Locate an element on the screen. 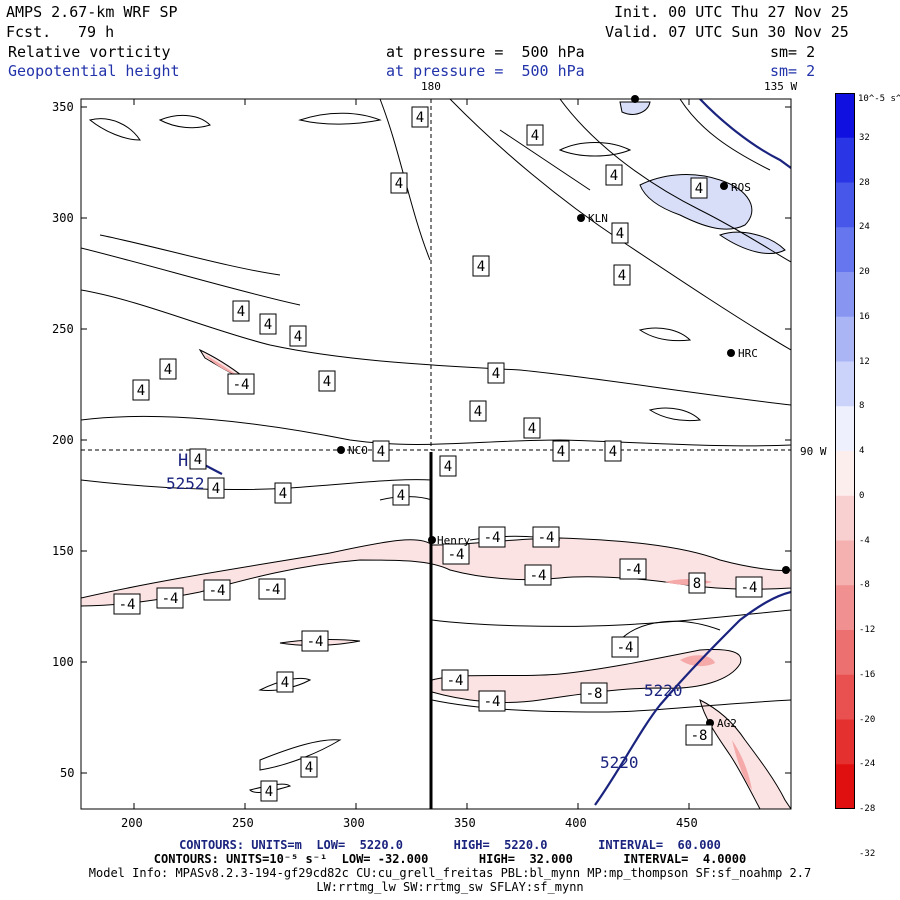  station-label-ag2: AG2 is located at coordinates (727, 723).